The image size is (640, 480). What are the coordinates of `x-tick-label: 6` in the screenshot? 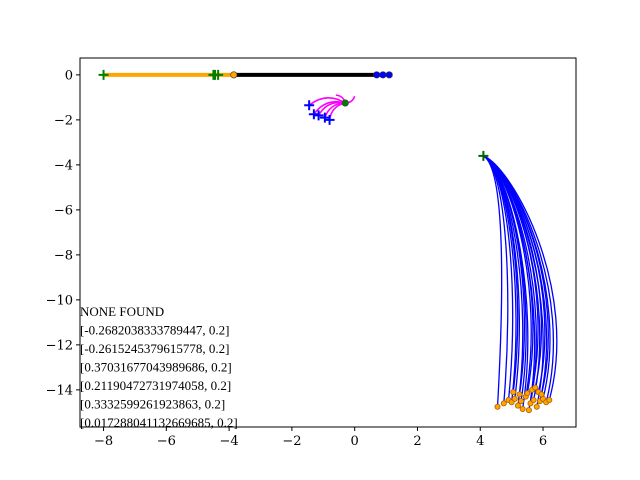 It's located at (543, 441).